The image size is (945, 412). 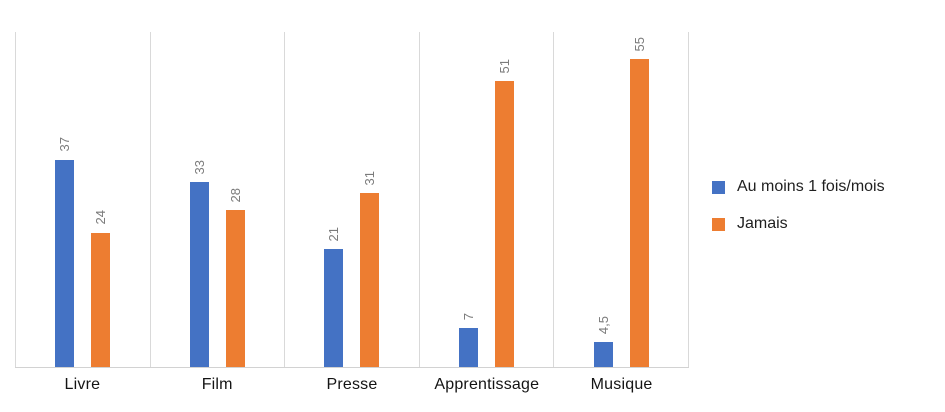 I want to click on x-axis-label-musique: Musique, so click(x=621, y=384).